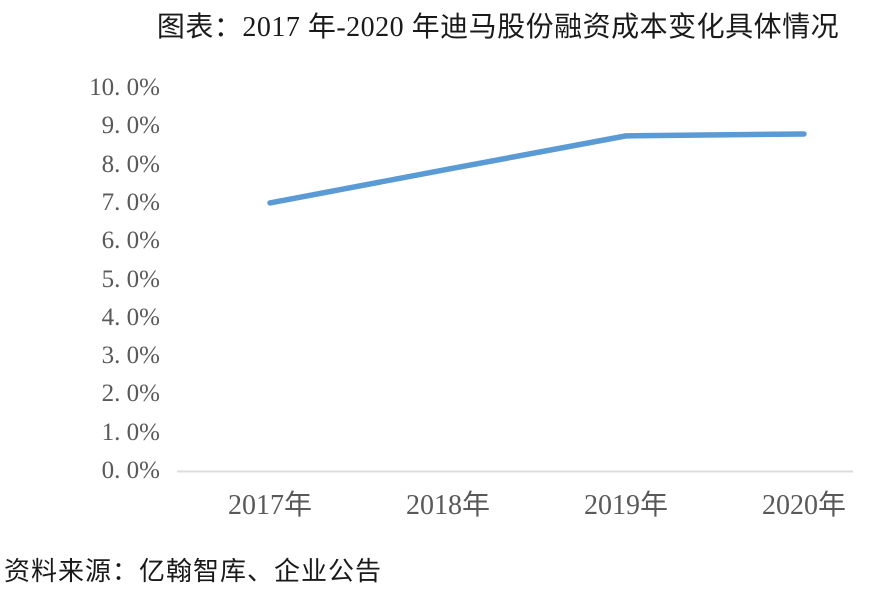 This screenshot has height=598, width=879. Describe the element at coordinates (625, 505) in the screenshot. I see `x-tick-label: 2019年` at that location.